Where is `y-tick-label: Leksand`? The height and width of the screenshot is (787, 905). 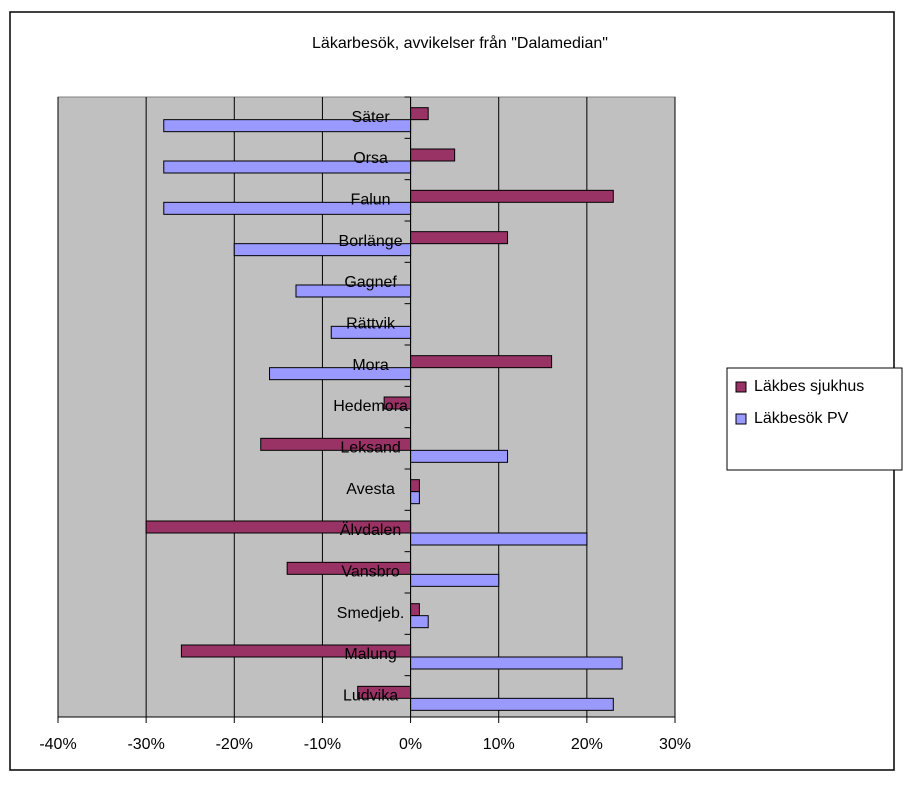 y-tick-label: Leksand is located at coordinates (370, 448).